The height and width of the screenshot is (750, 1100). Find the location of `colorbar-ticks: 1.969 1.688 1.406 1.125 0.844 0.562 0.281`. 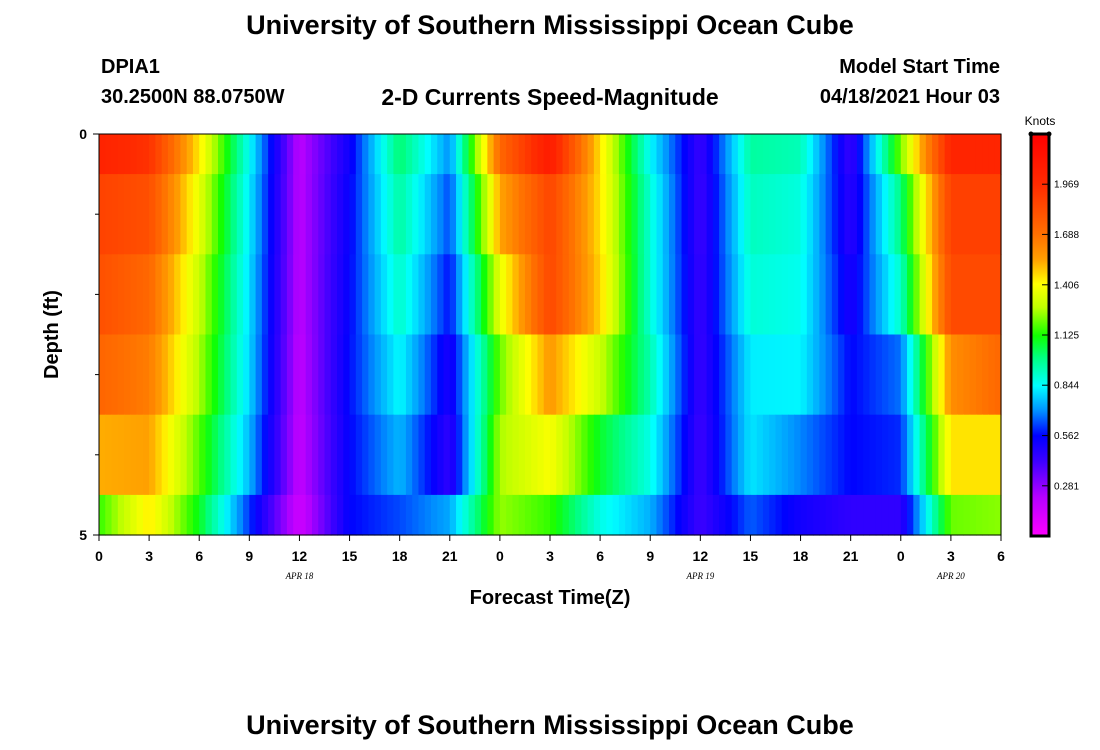

colorbar-ticks: 1.969 1.688 1.406 1.125 0.844 0.562 0.281 is located at coordinates (1053, 311).